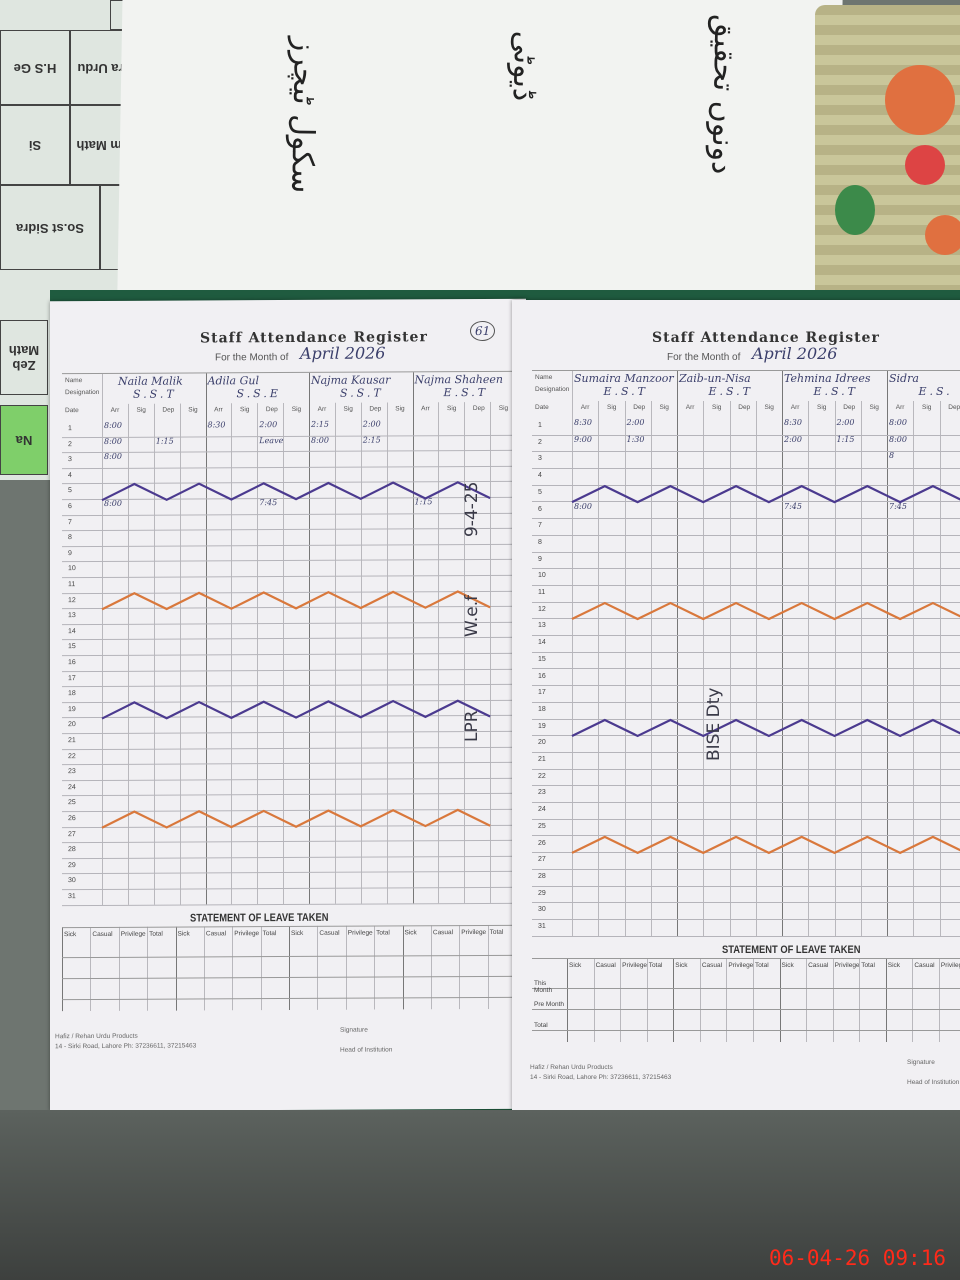  I want to click on row-number: 23, so click(542, 793).